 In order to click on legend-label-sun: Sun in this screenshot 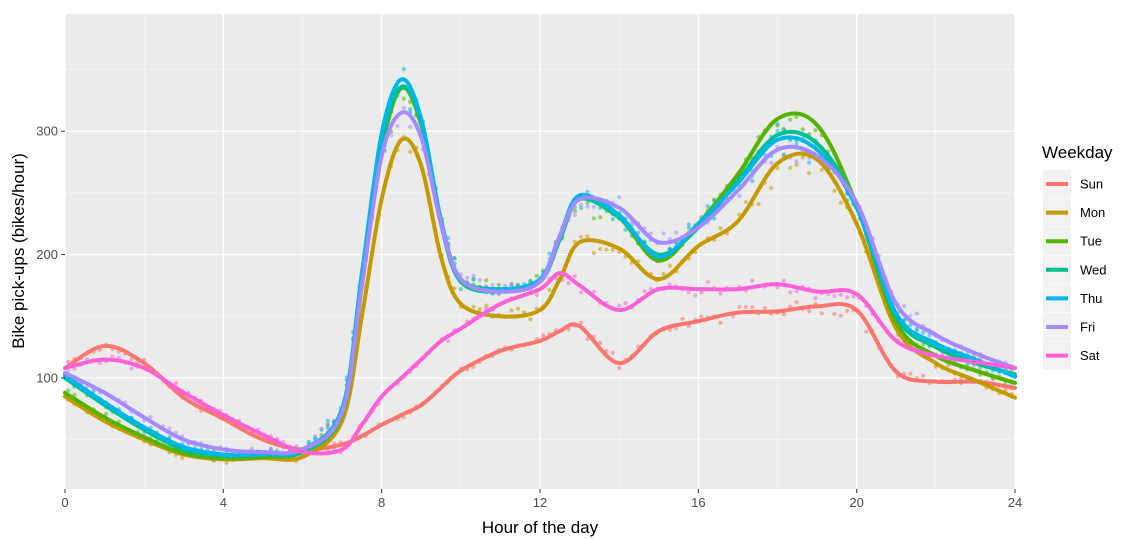, I will do `click(1091, 184)`.